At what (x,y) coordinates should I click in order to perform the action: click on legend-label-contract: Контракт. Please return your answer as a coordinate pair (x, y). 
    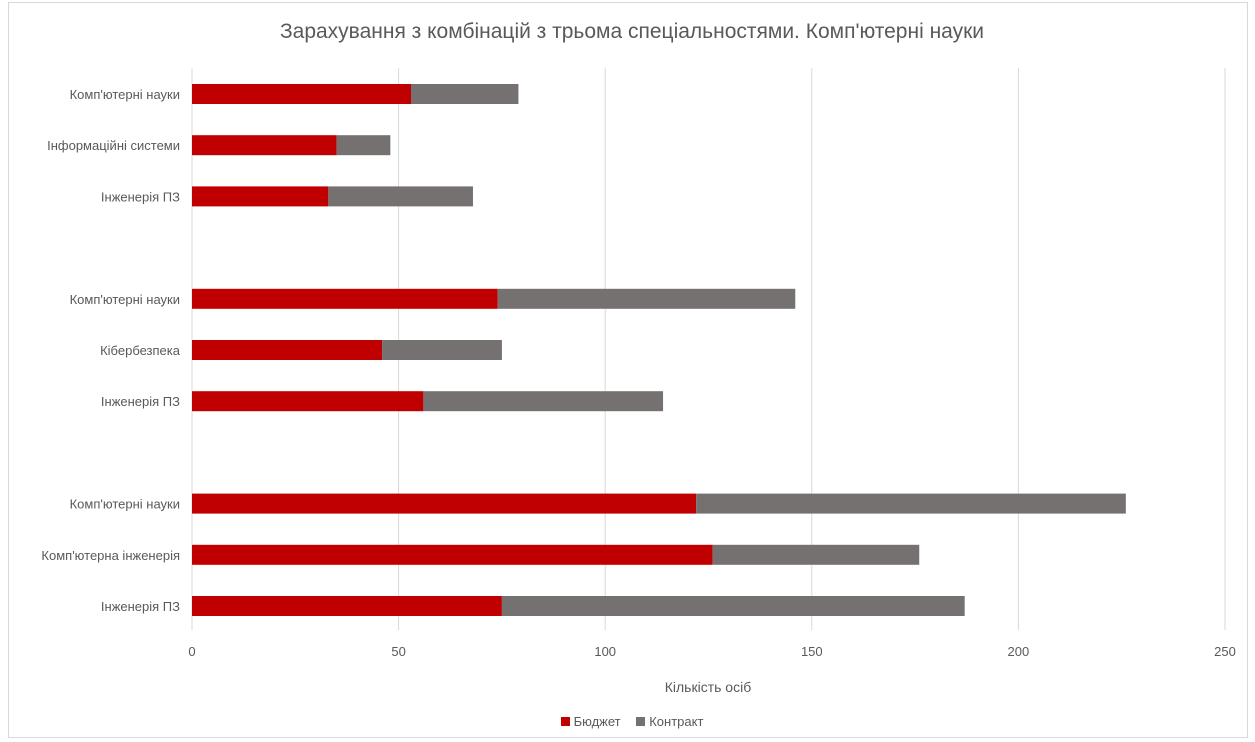
    Looking at the image, I should click on (676, 721).